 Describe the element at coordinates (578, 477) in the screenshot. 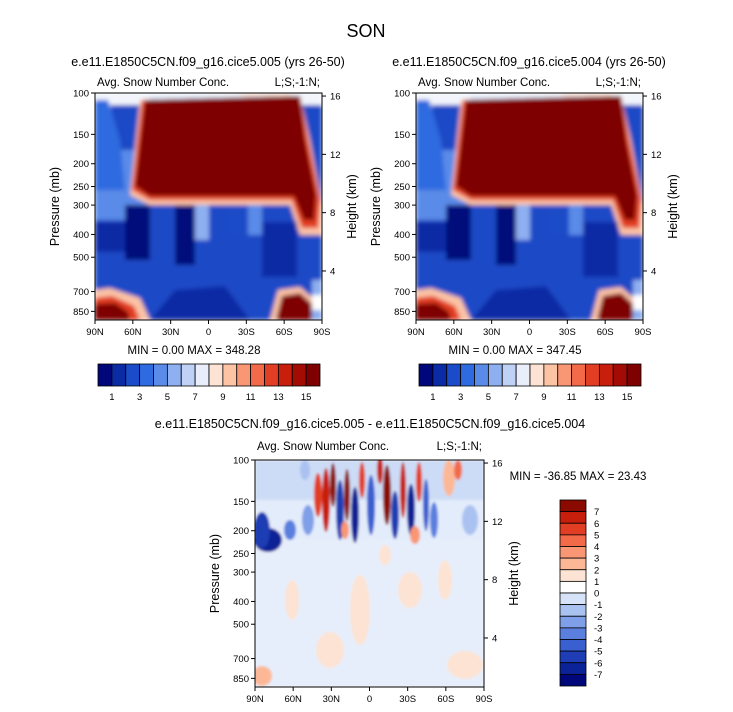

I see `stats-label: MIN = -36.85 MAX = 23.43` at that location.